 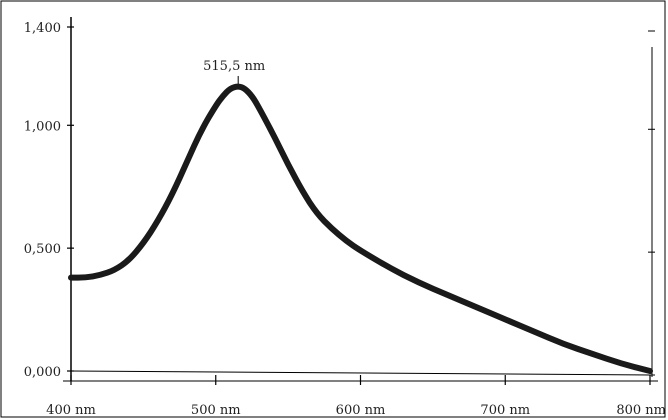 I want to click on y-tick-label: 0,500, so click(x=42, y=249).